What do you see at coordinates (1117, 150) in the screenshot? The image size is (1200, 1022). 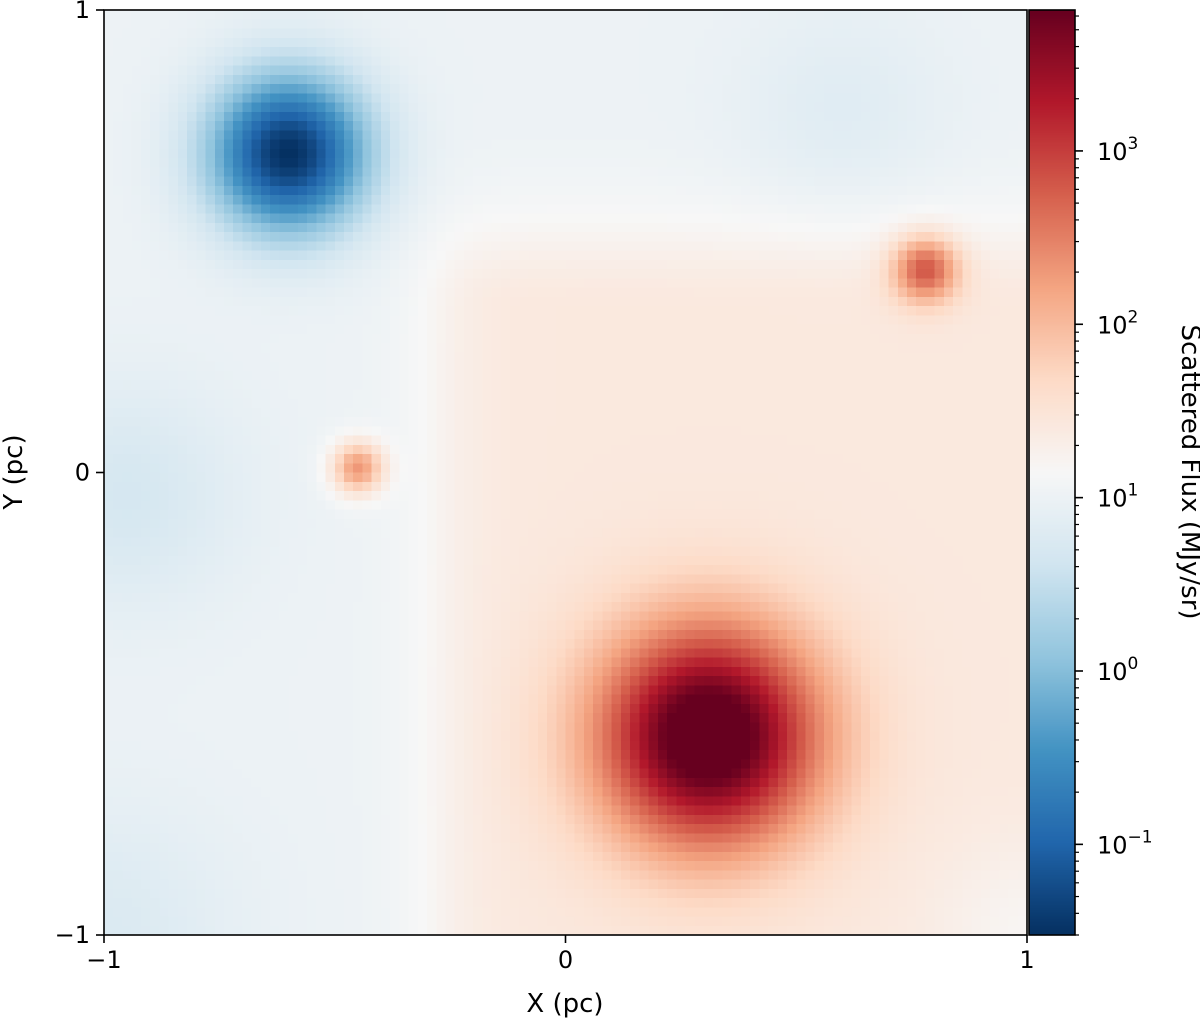 I see `colorbar-tick-label: 10³` at bounding box center [1117, 150].